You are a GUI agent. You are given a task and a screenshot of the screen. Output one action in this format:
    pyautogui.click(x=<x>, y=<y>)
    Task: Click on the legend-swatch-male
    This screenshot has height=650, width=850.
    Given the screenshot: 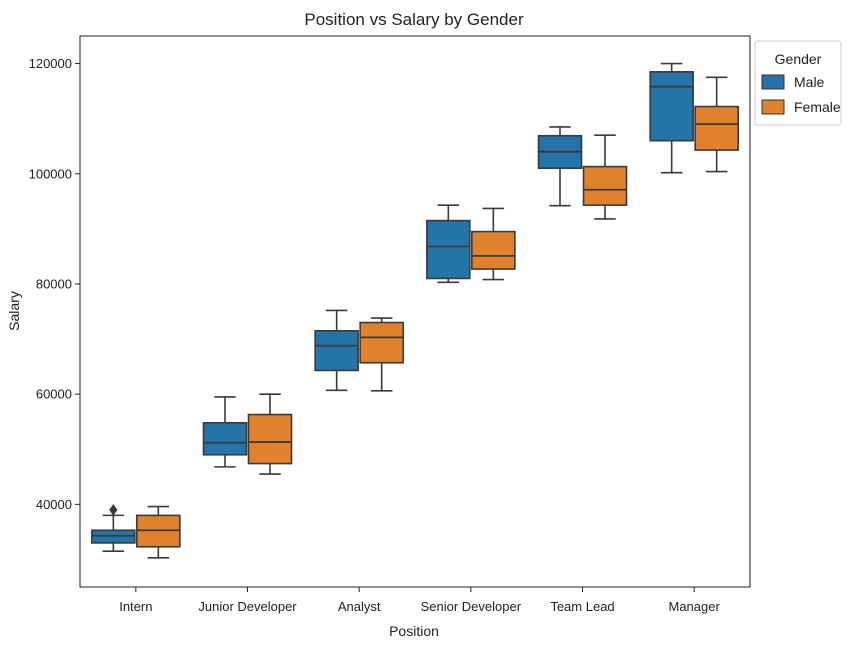 What is the action you would take?
    pyautogui.click(x=773, y=82)
    